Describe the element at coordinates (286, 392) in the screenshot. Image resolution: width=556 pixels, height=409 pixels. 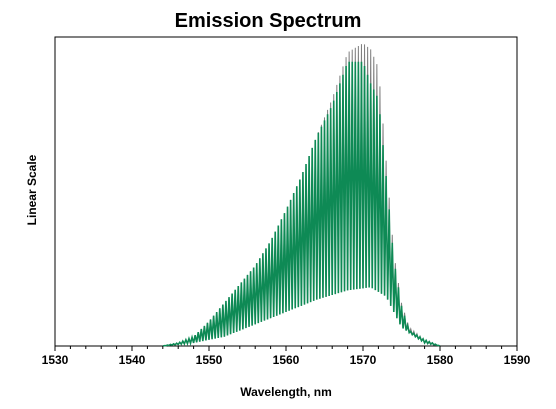
I see `x-axis-label: Wavelength, nm` at that location.